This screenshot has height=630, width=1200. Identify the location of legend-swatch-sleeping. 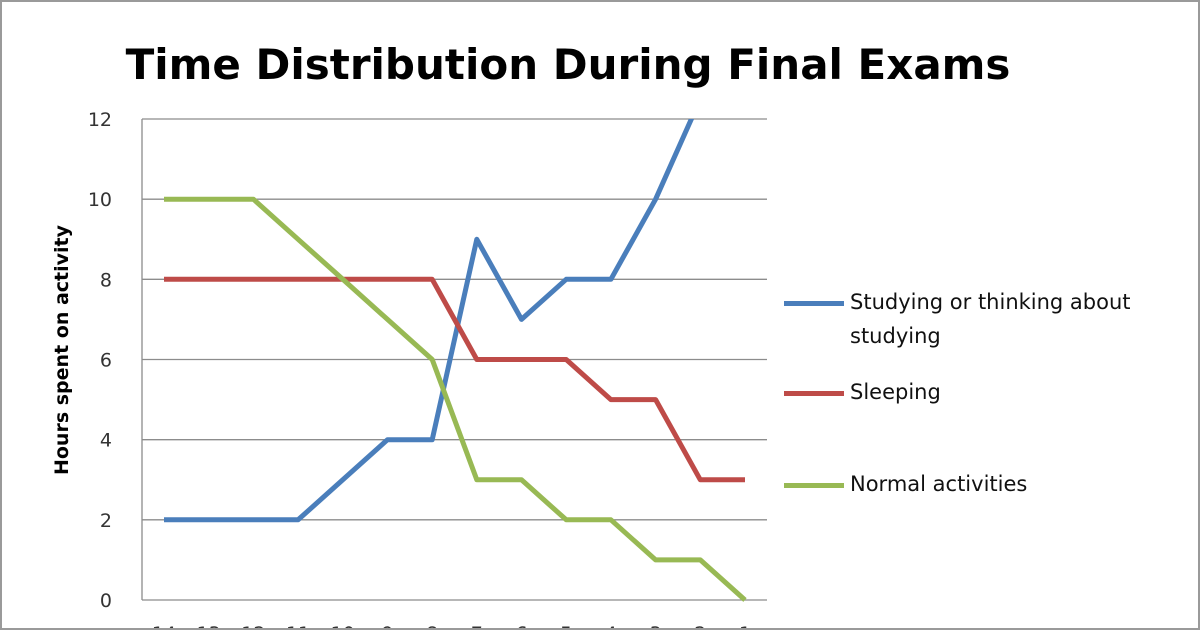
(814, 393).